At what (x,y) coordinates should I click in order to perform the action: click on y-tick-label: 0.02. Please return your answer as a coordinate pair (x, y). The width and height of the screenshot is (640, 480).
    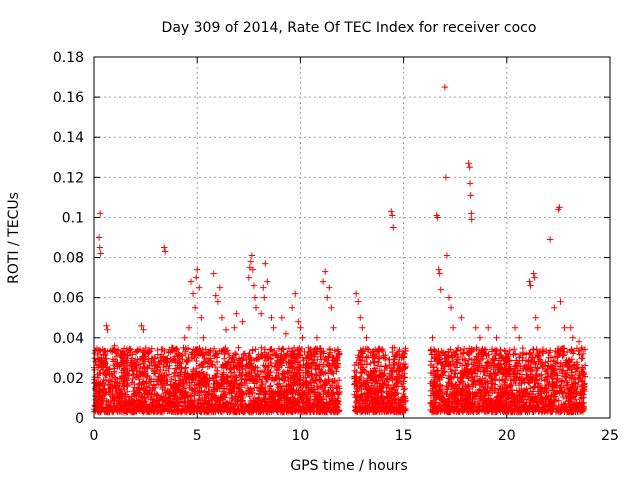
    Looking at the image, I should click on (68, 379).